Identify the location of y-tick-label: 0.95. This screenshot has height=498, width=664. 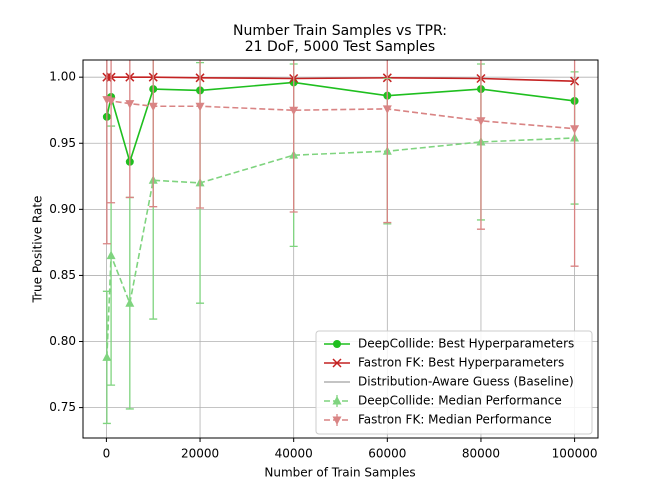
(62, 143).